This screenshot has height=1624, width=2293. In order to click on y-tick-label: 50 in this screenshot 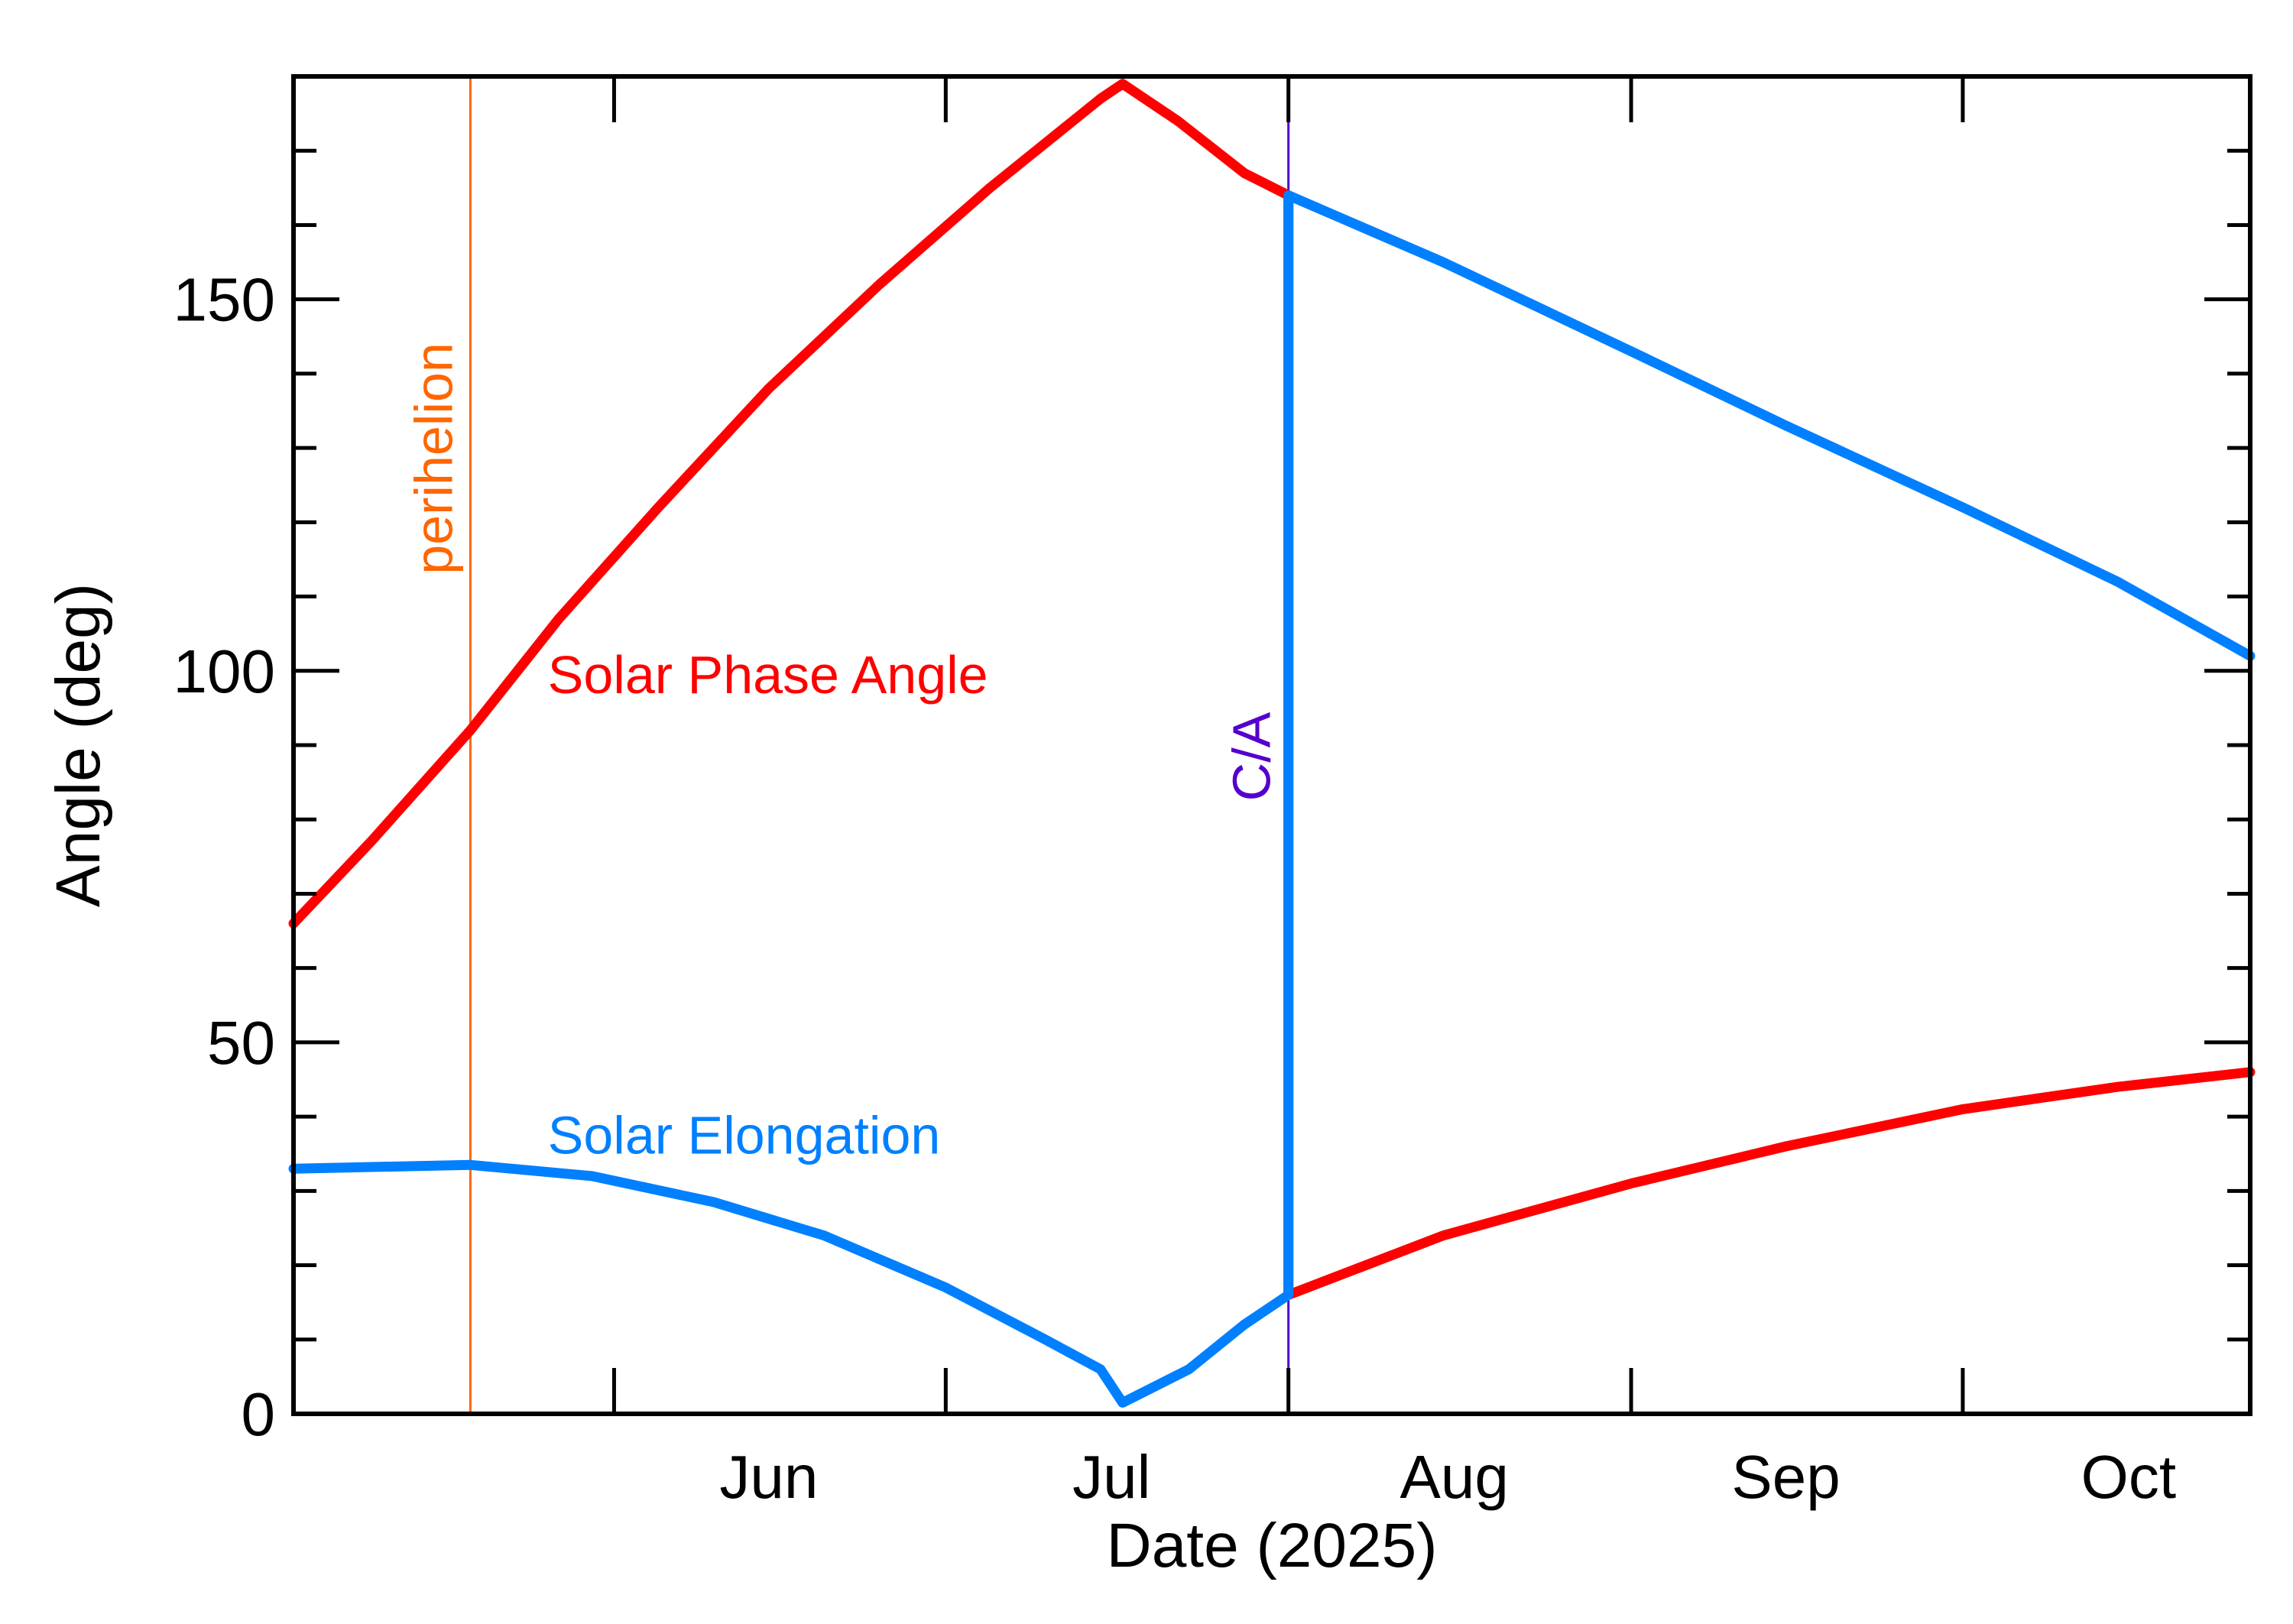, I will do `click(241, 1043)`.